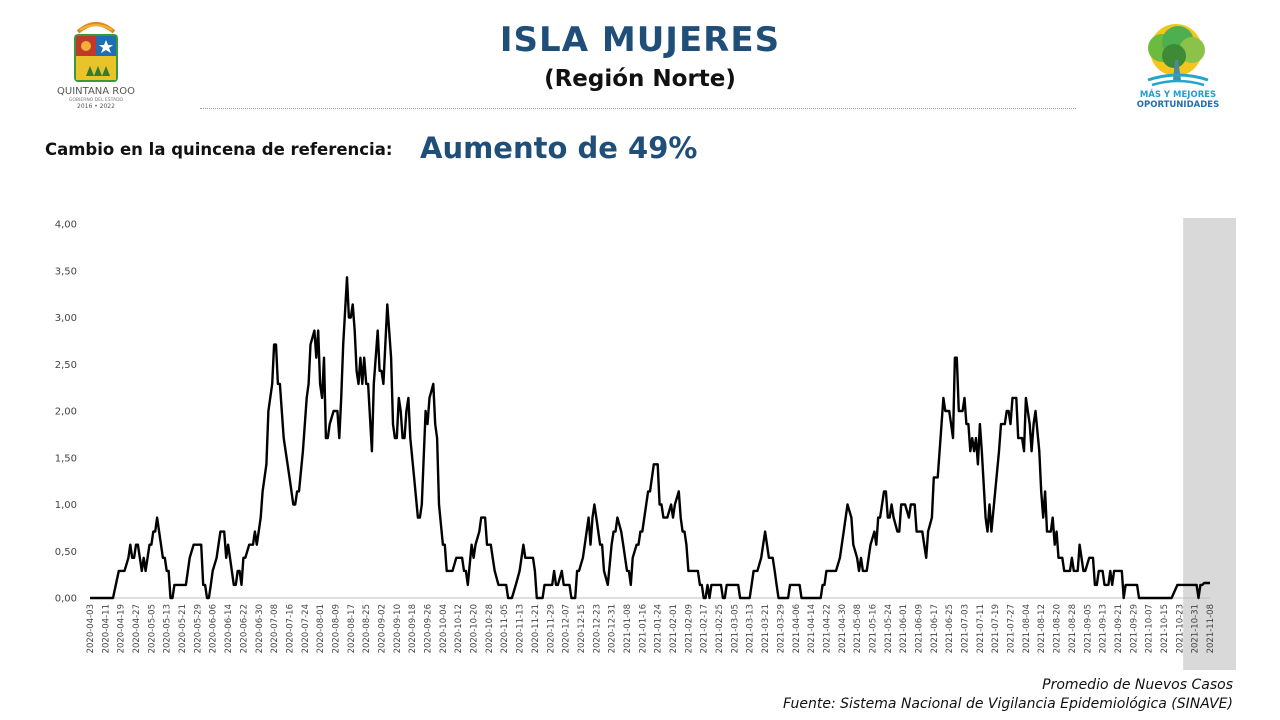 The width and height of the screenshot is (1280, 720). Describe the element at coordinates (352, 628) in the screenshot. I see `x-tick-label: 2020-08-17` at that location.